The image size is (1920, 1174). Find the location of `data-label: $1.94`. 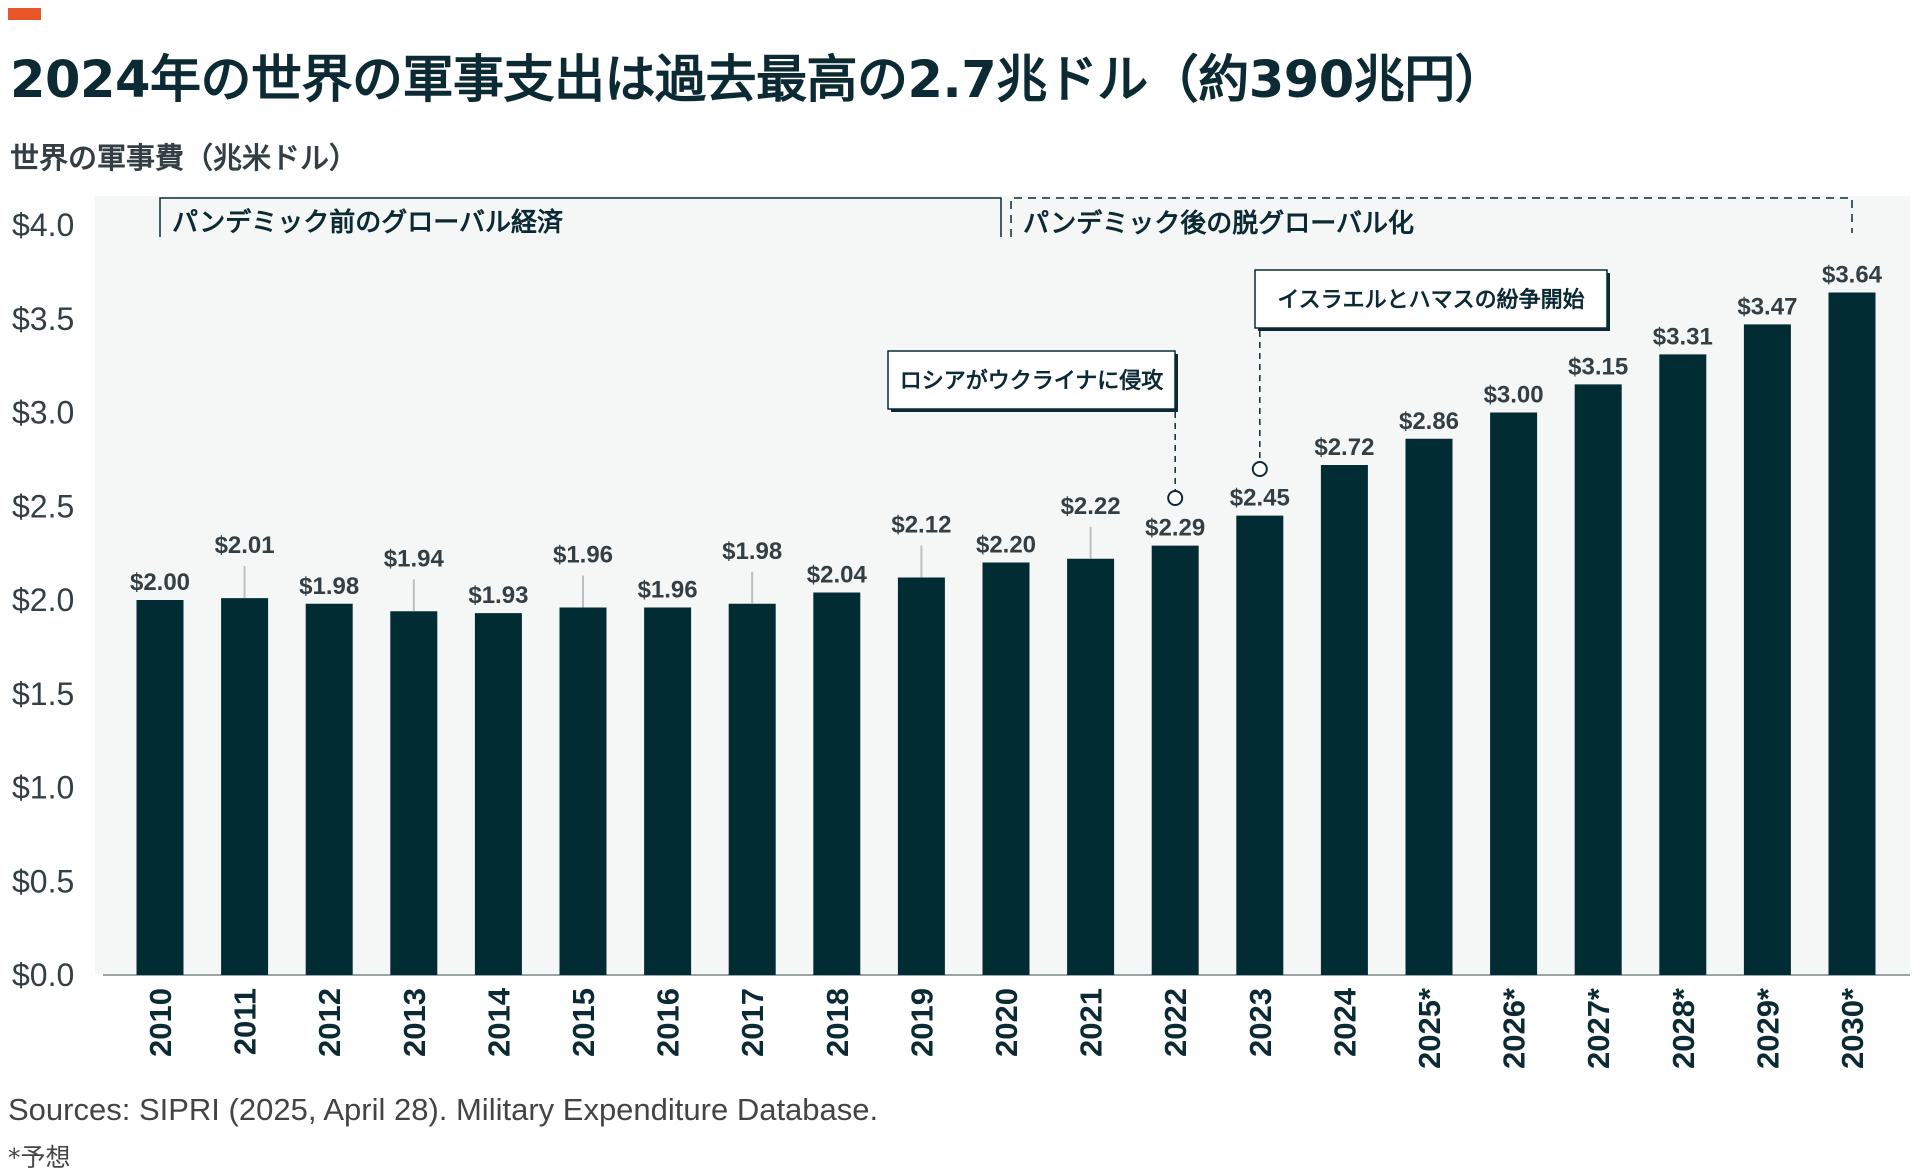

data-label: $1.94 is located at coordinates (414, 558).